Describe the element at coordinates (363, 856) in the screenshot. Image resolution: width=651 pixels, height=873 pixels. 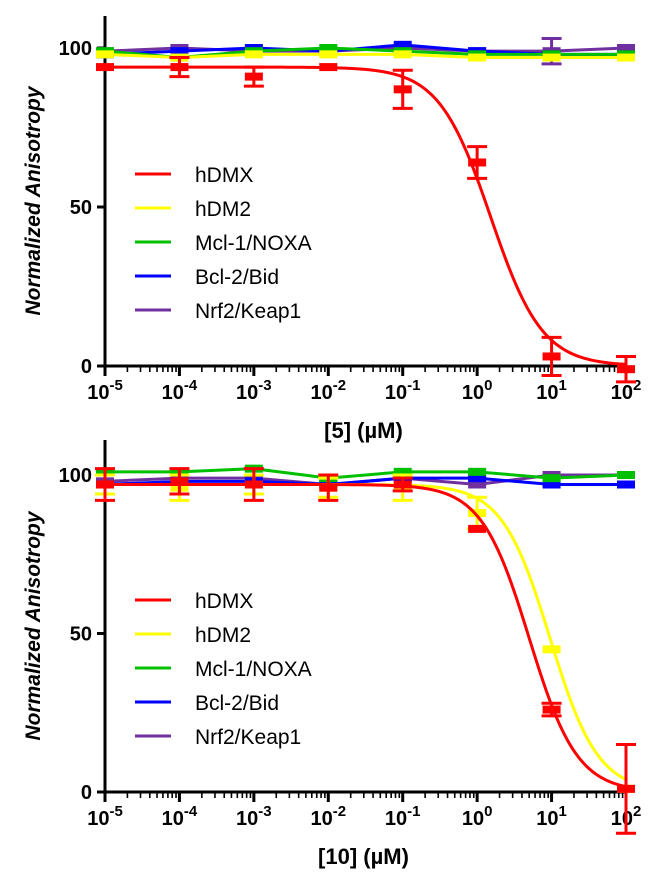
I see `x-axis-label: [10] (µM)` at that location.